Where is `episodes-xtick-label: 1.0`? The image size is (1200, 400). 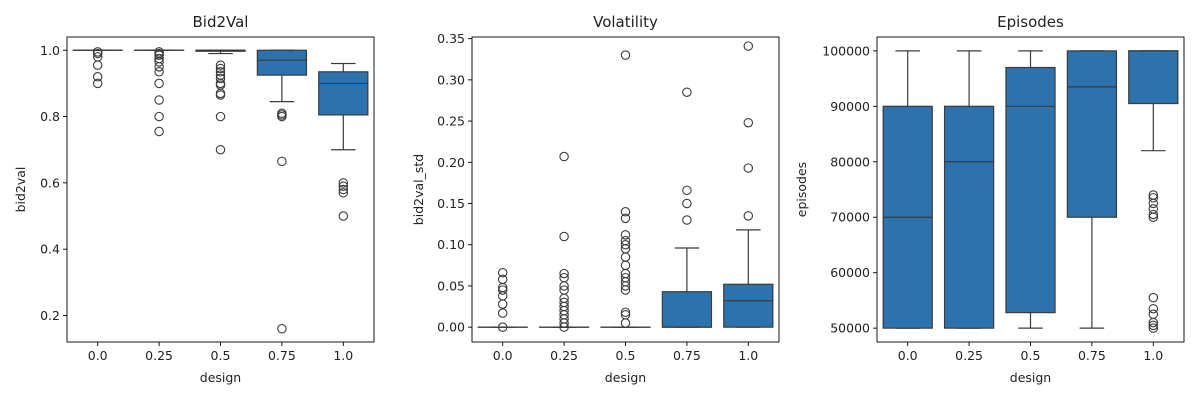
episodes-xtick-label: 1.0 is located at coordinates (1153, 355).